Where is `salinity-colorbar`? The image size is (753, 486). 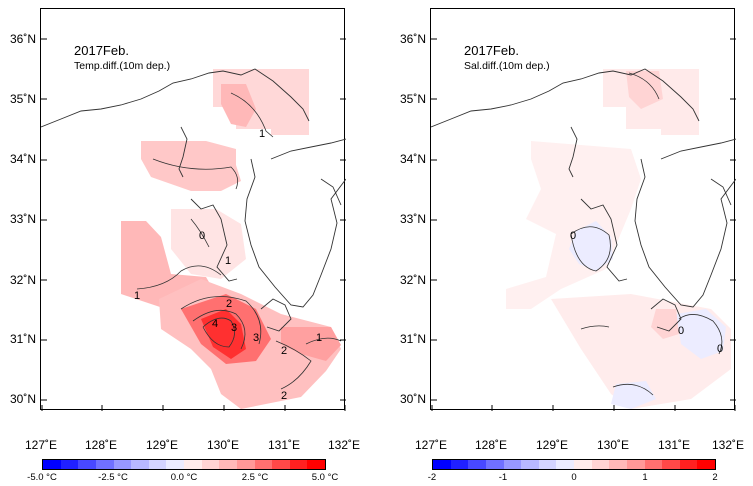 salinity-colorbar is located at coordinates (574, 464).